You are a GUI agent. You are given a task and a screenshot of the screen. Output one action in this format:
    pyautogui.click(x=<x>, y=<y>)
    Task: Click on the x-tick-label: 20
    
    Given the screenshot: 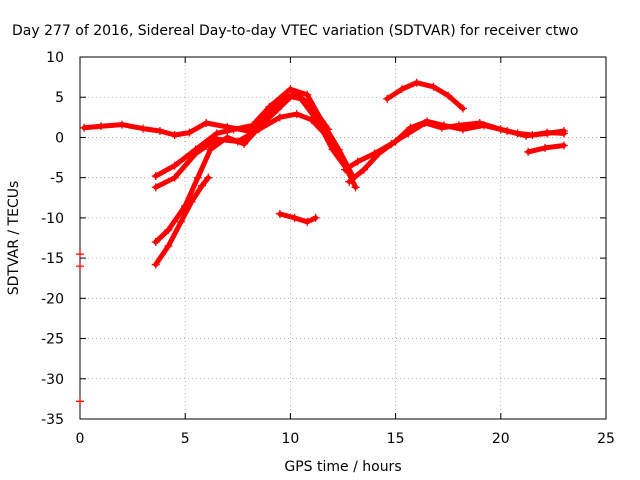 What is the action you would take?
    pyautogui.click(x=501, y=439)
    